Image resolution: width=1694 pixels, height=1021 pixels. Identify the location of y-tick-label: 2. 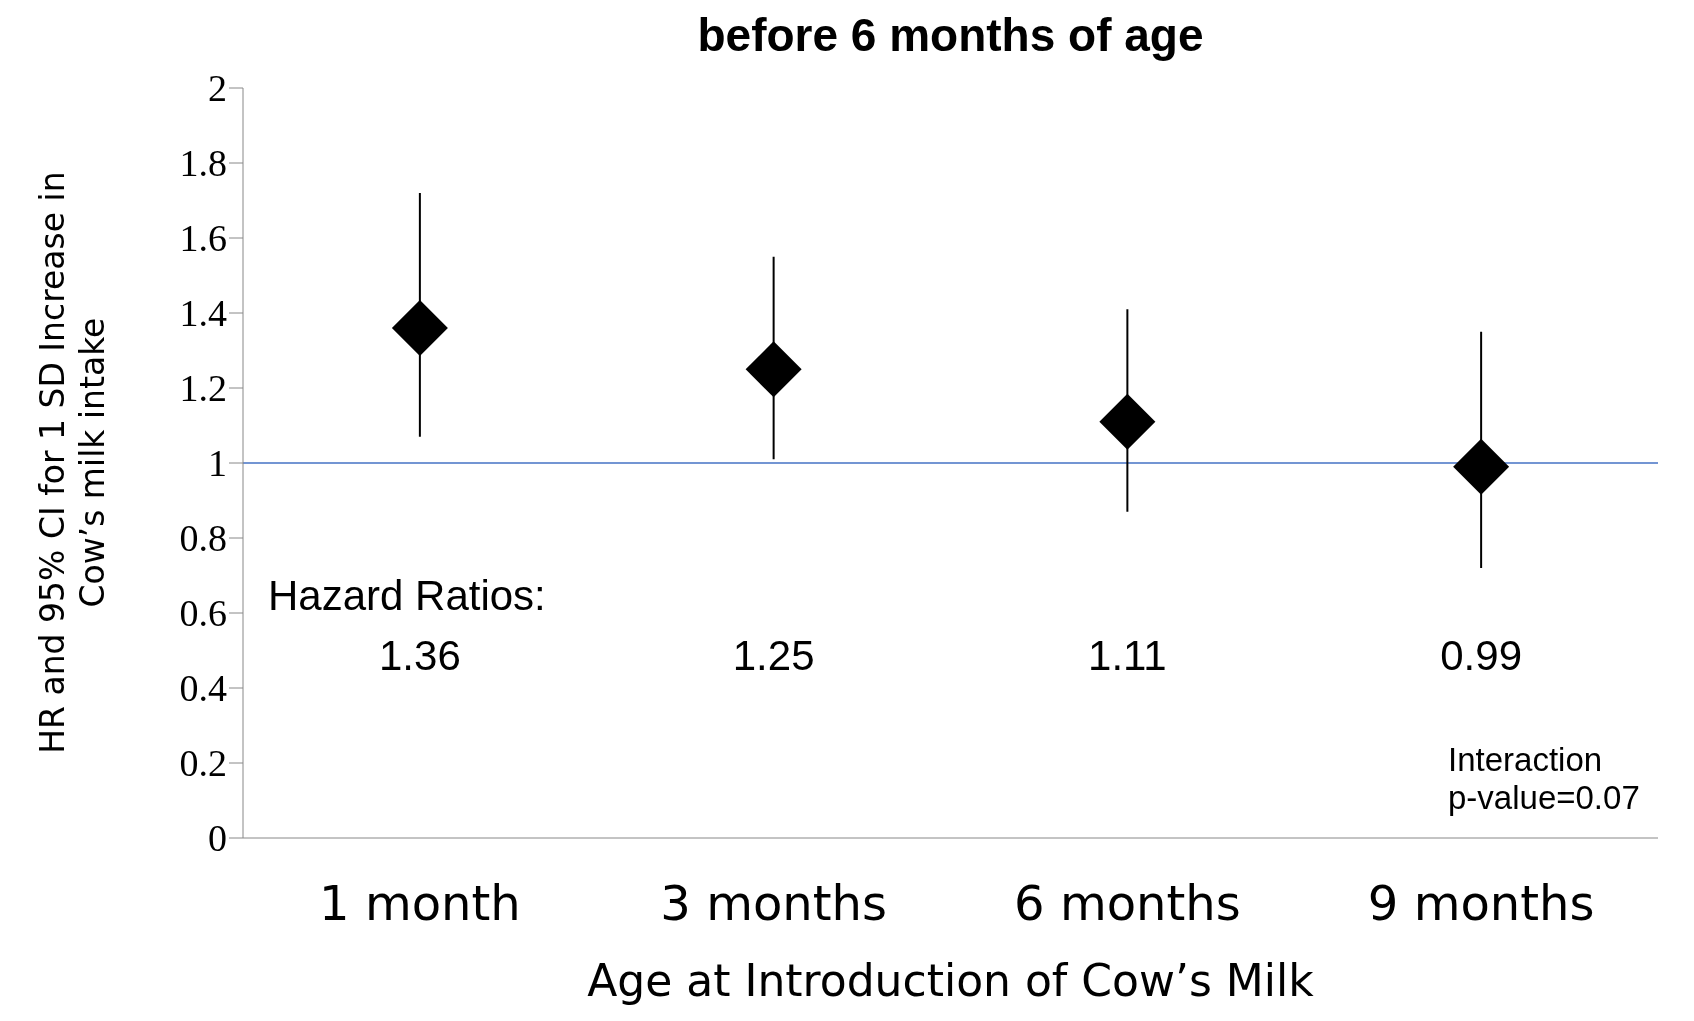
(217, 88).